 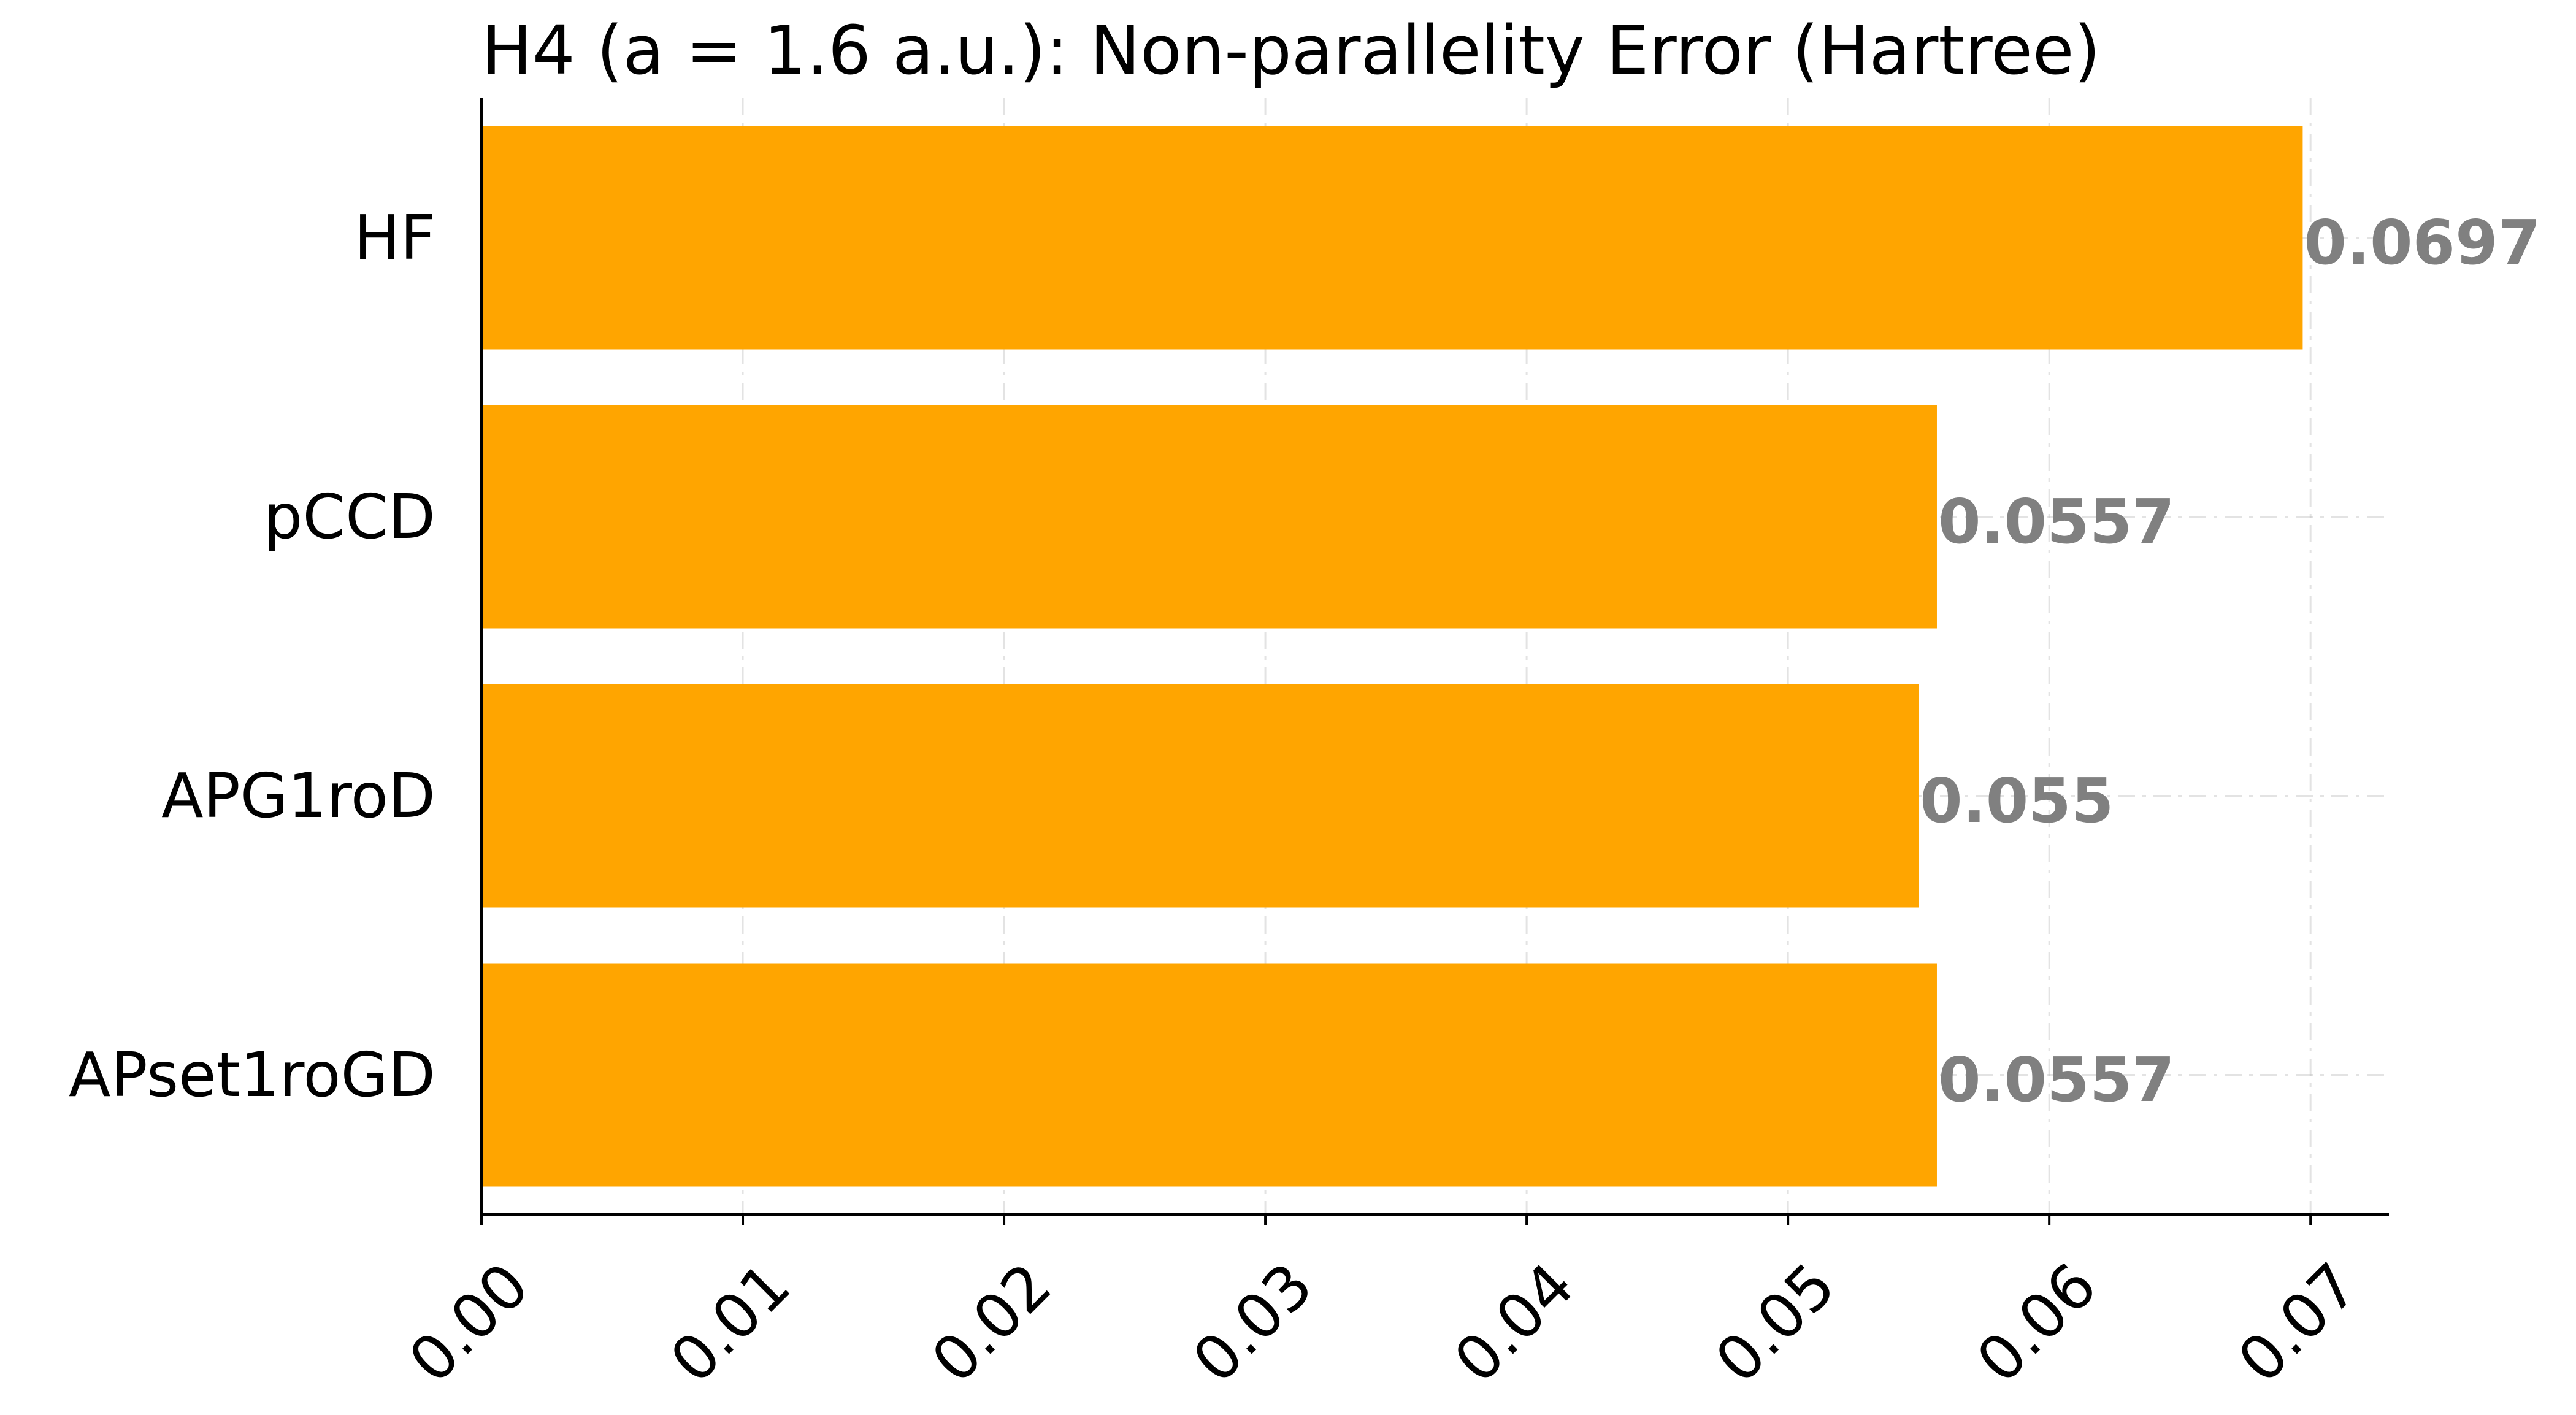 What do you see at coordinates (2017, 801) in the screenshot?
I see `value-label: 0.055` at bounding box center [2017, 801].